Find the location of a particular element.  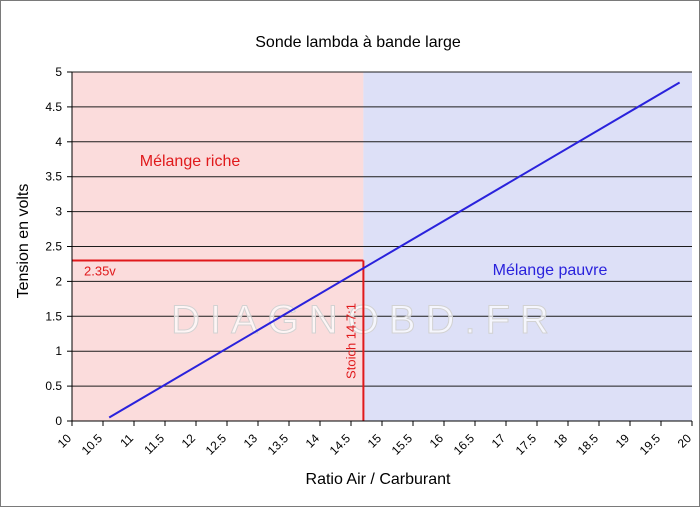

voltage-annotation: 2.35v is located at coordinates (100, 270).